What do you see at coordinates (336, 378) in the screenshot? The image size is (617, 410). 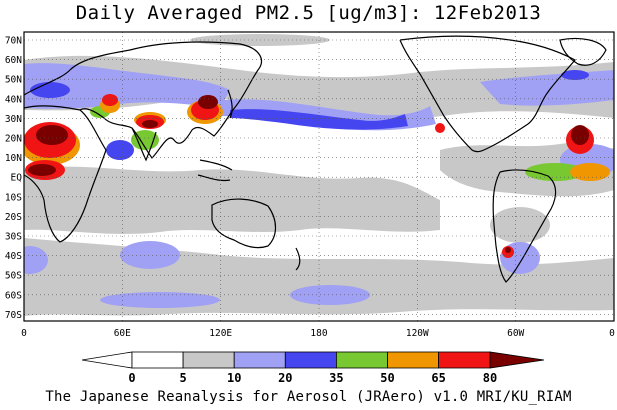 I see `colorbar-tick: 35` at bounding box center [336, 378].